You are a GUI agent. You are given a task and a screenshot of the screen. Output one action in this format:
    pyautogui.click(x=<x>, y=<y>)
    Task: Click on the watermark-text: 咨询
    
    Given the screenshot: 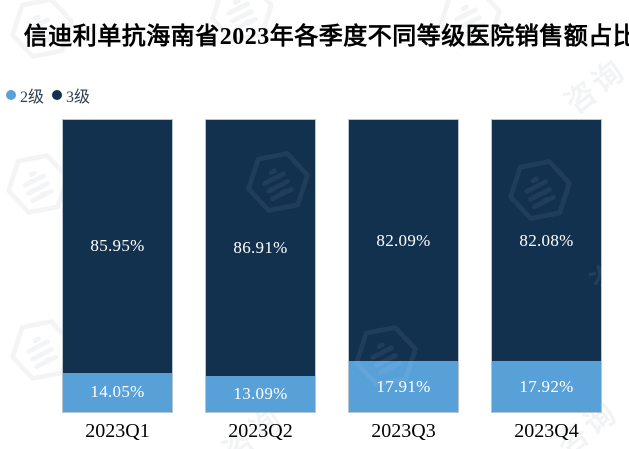 What is the action you would take?
    pyautogui.click(x=594, y=86)
    